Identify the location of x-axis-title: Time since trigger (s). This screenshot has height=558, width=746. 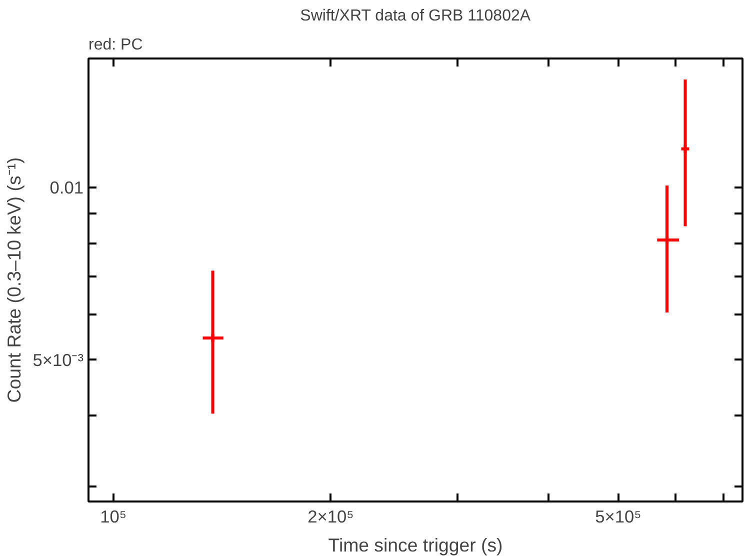
(415, 545).